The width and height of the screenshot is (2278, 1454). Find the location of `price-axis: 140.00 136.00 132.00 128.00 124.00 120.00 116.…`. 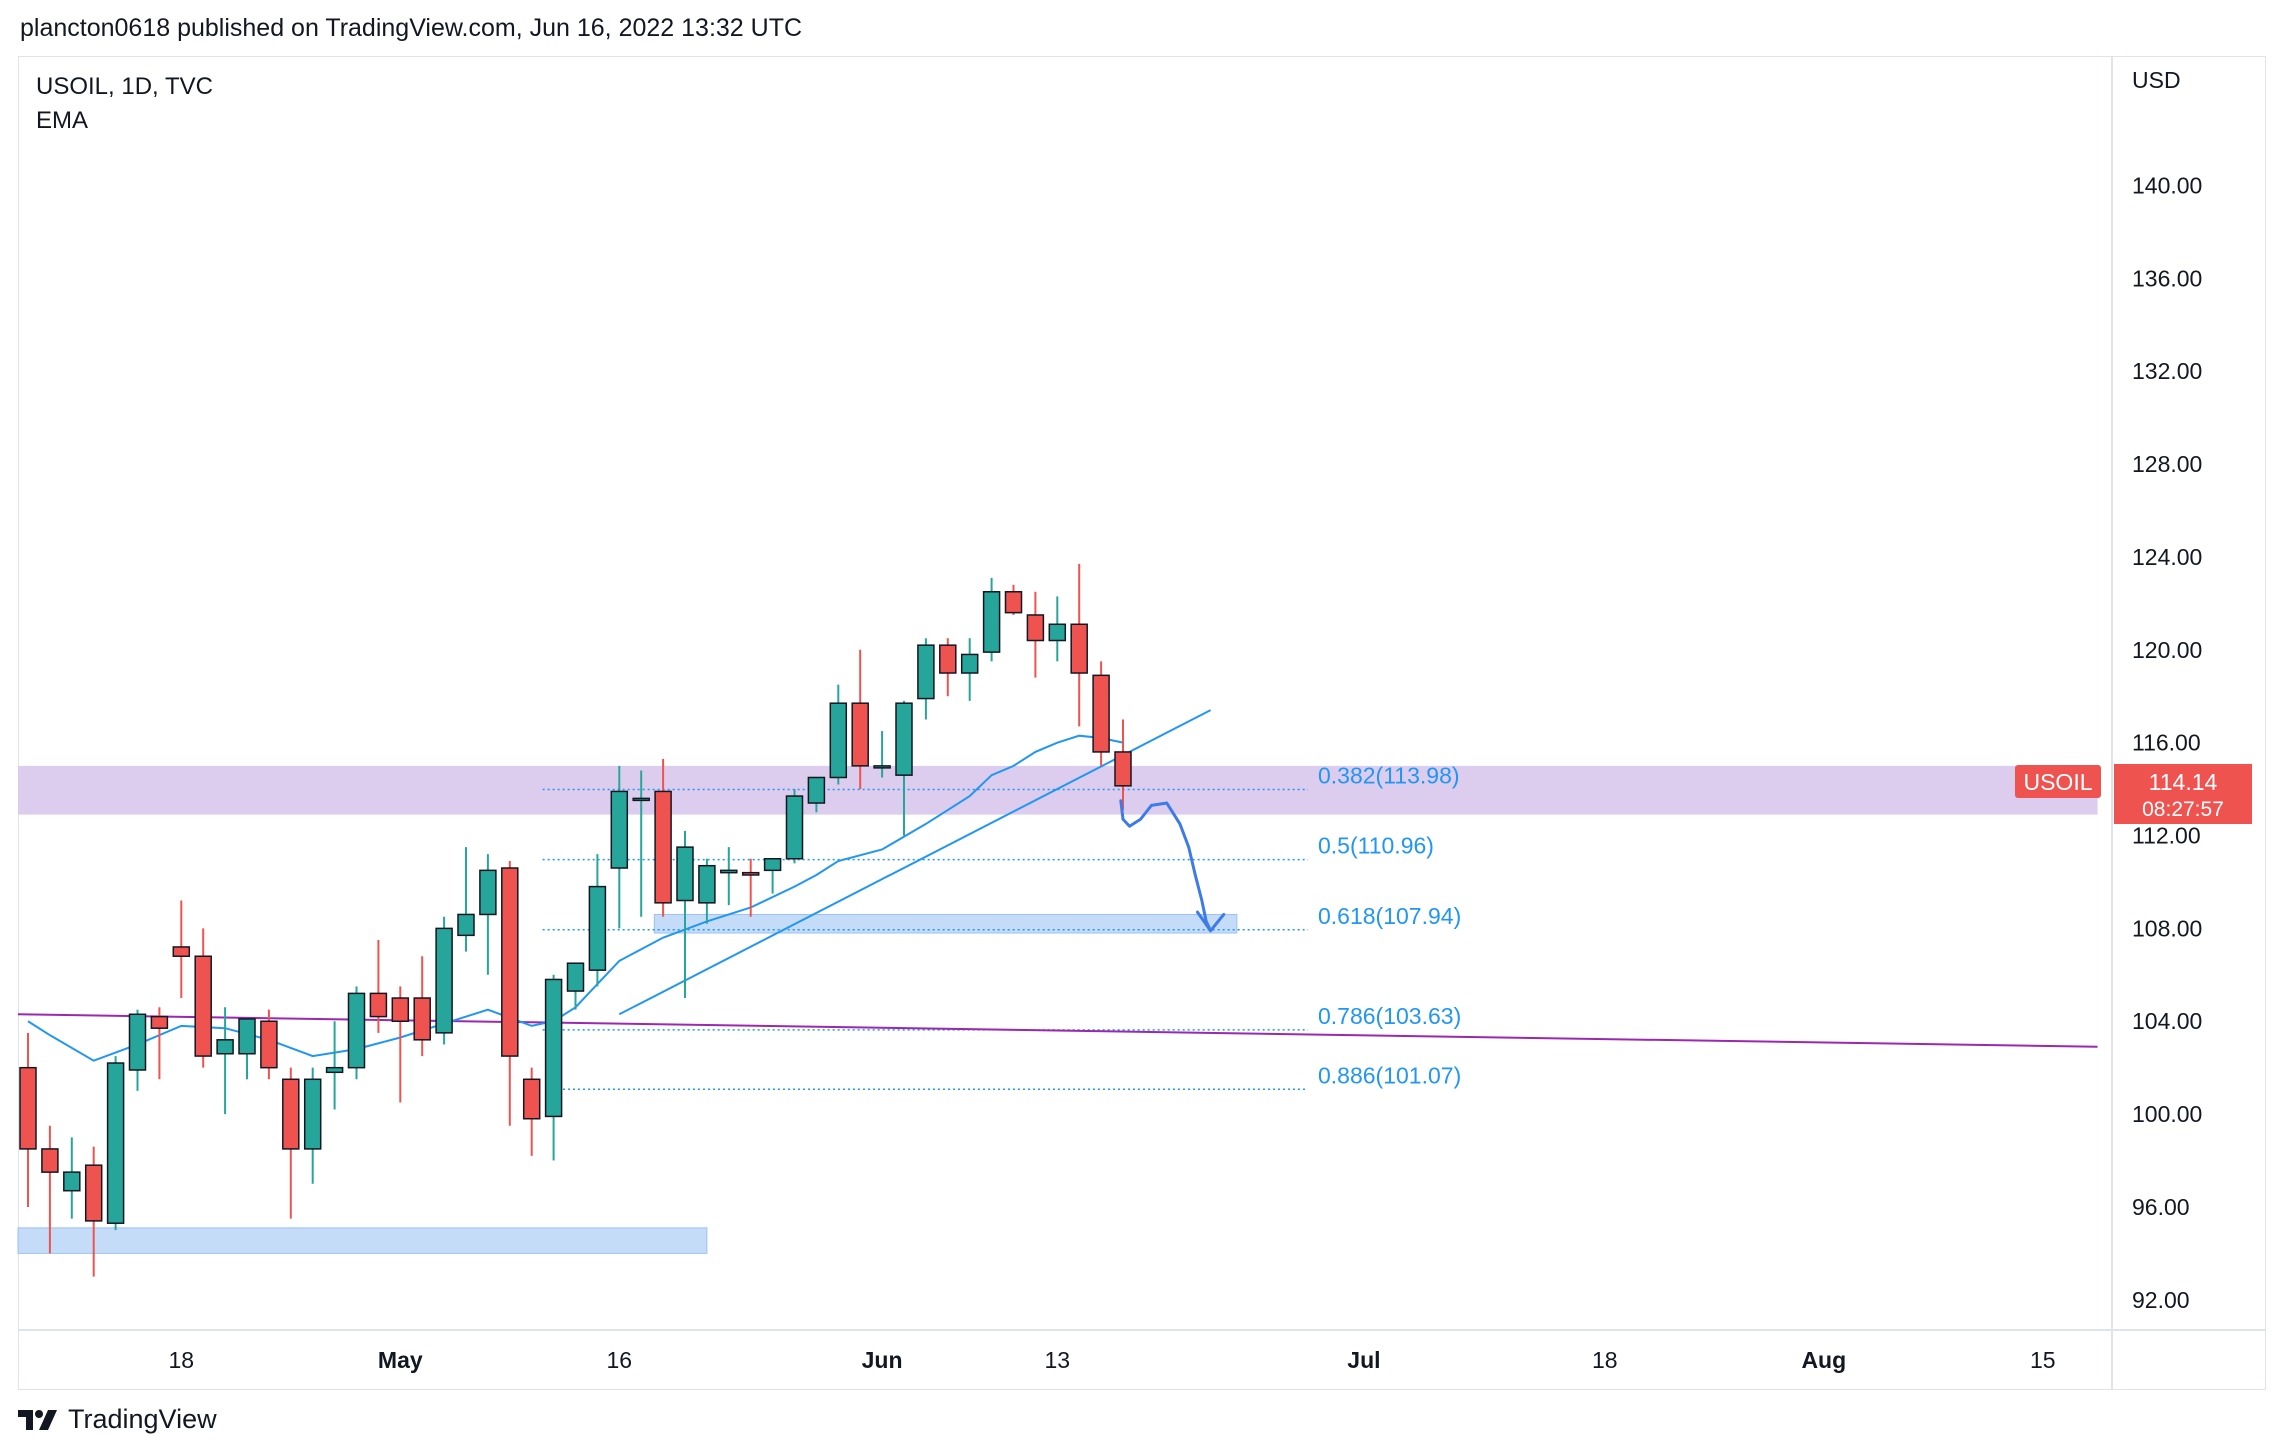

price-axis: 140.00 136.00 132.00 128.00 124.00 120.00 116.… is located at coordinates (2167, 743).